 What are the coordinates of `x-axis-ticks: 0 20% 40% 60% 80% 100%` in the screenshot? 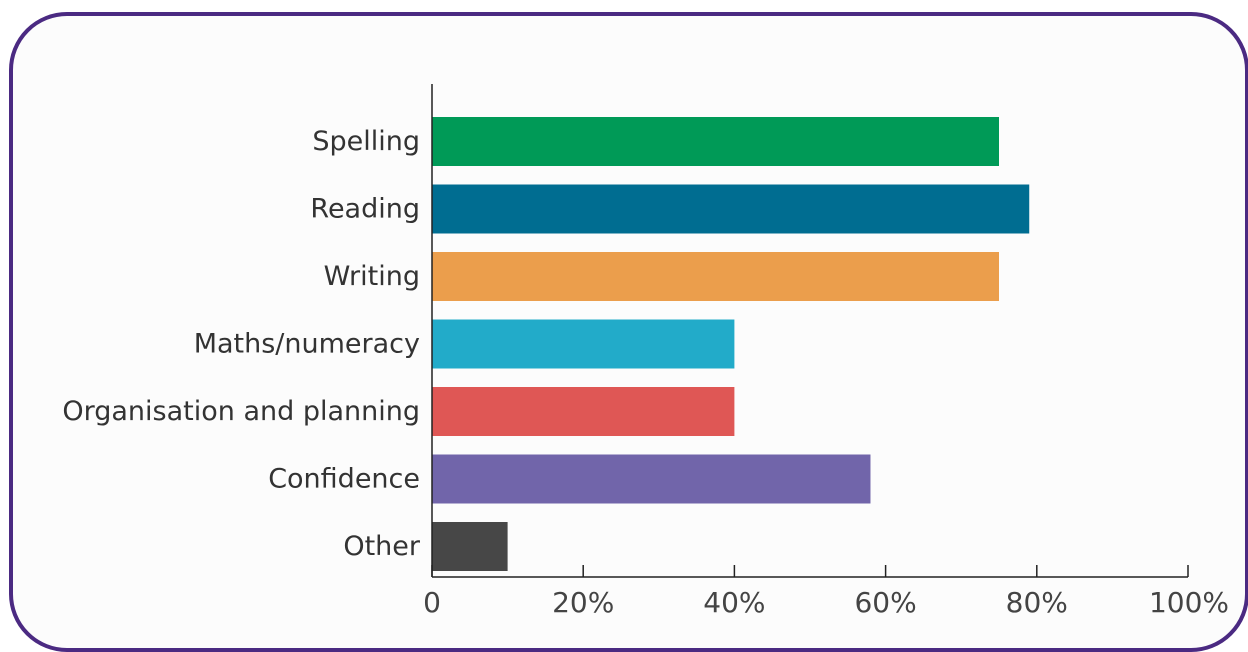 It's located at (826, 592).